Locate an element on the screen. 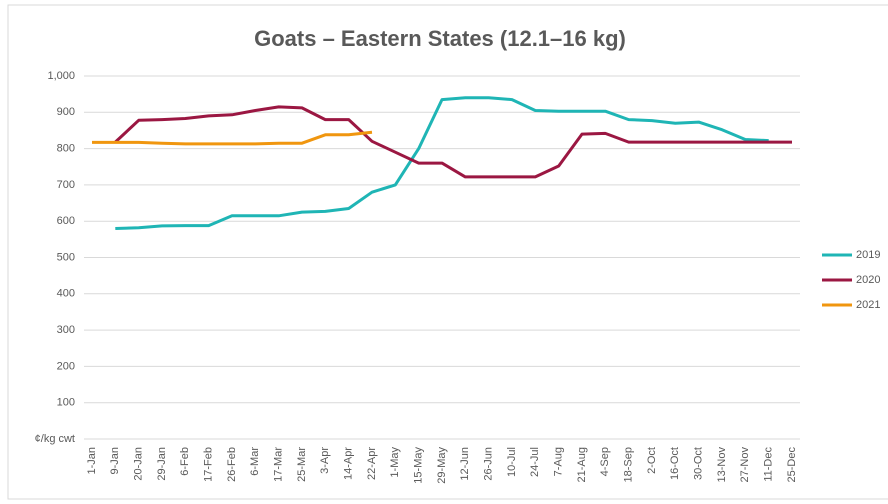 Image resolution: width=888 pixels, height=504 pixels. x-tick-label: 13-Nov is located at coordinates (722, 465).